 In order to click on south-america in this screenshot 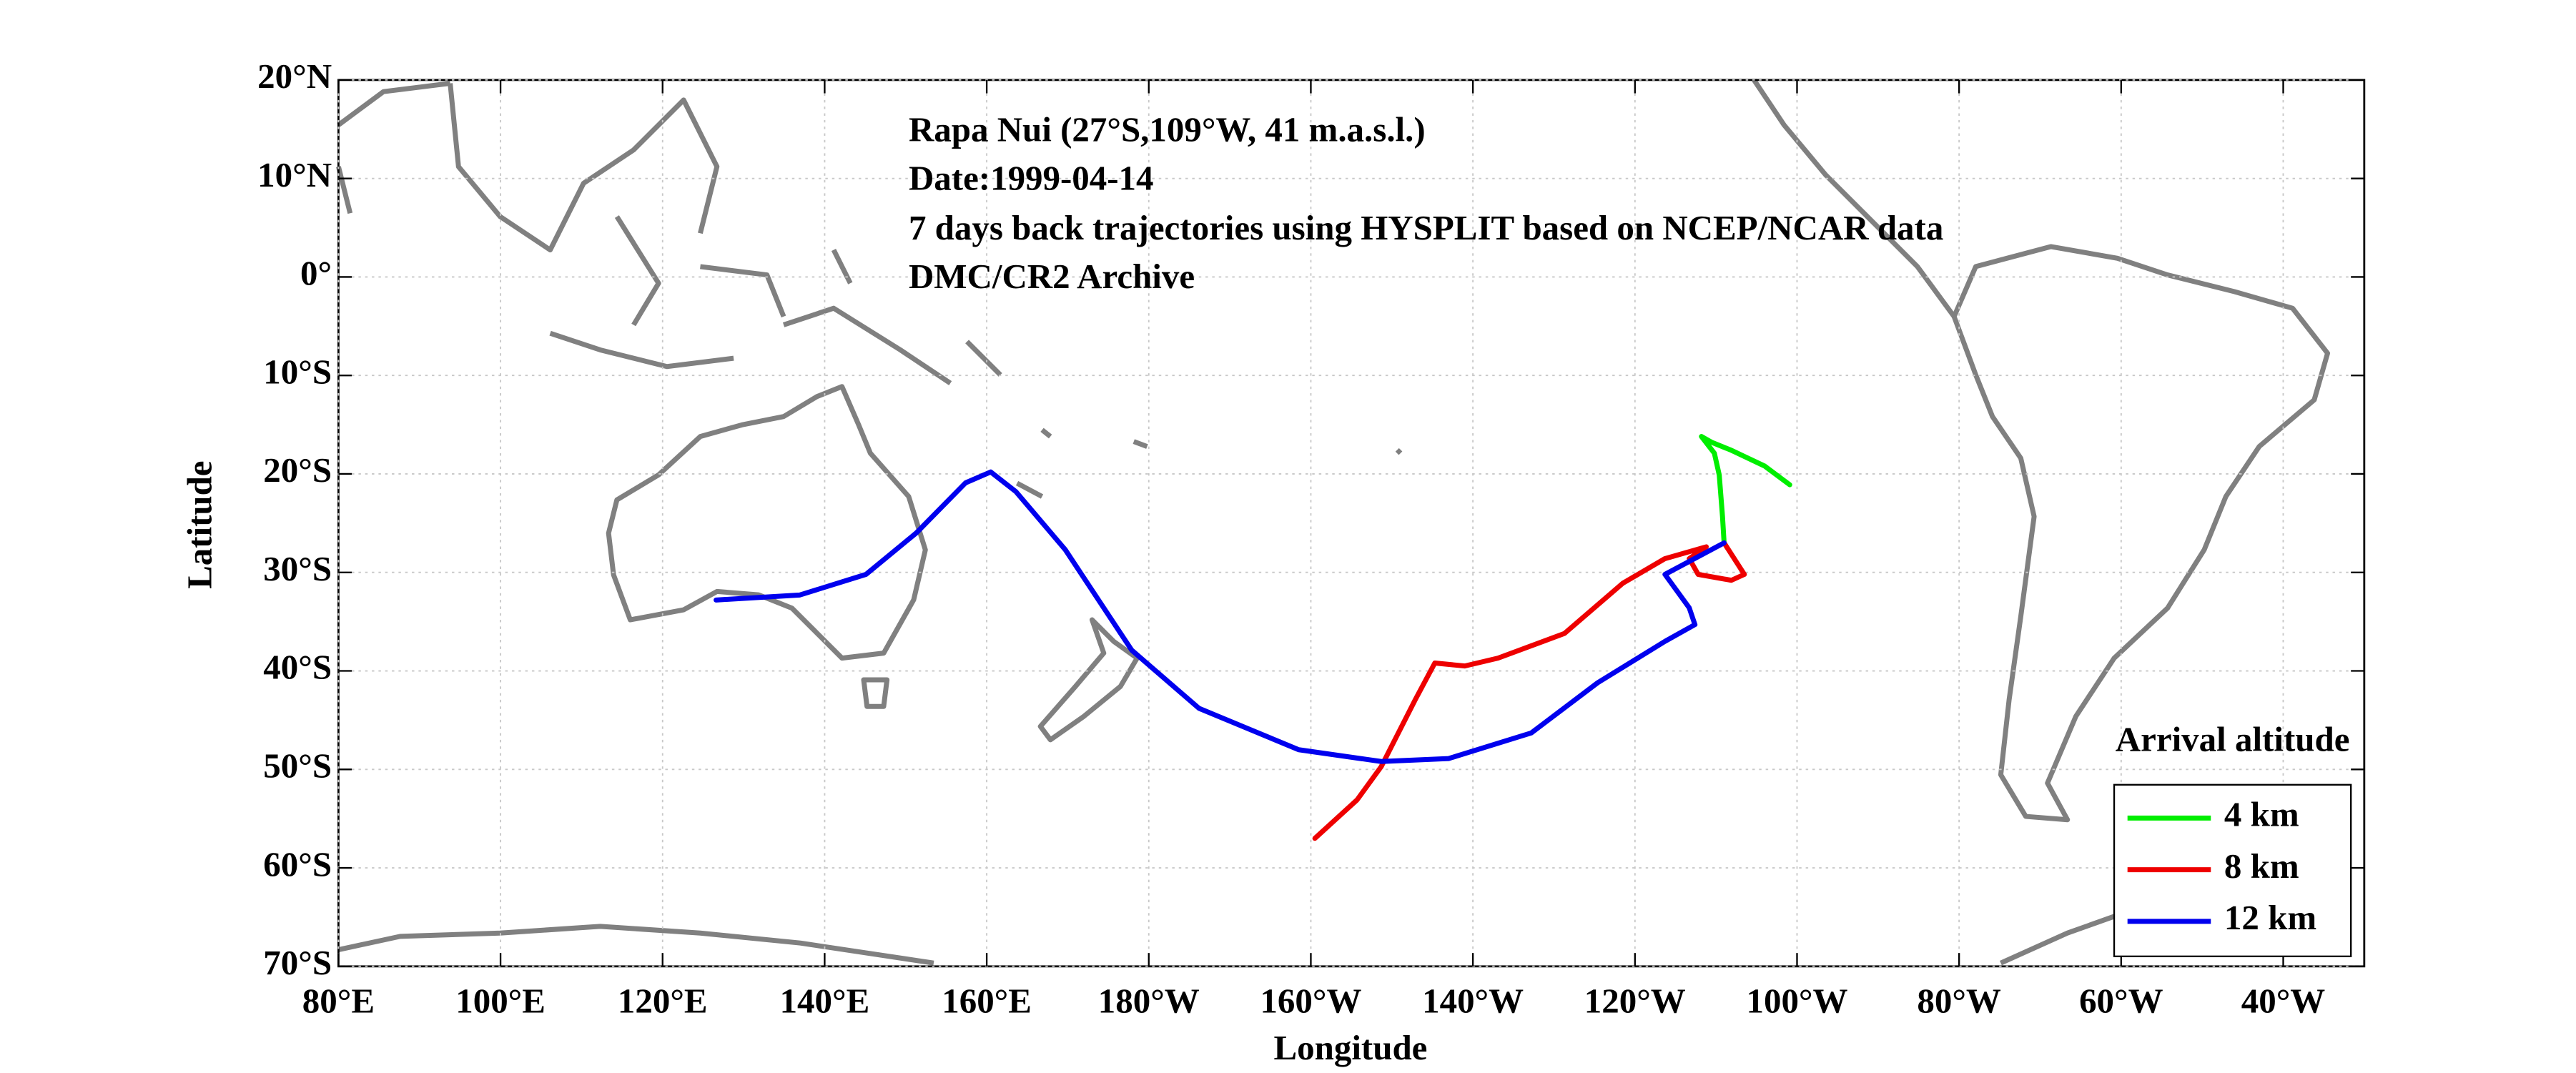, I will do `click(2141, 533)`.